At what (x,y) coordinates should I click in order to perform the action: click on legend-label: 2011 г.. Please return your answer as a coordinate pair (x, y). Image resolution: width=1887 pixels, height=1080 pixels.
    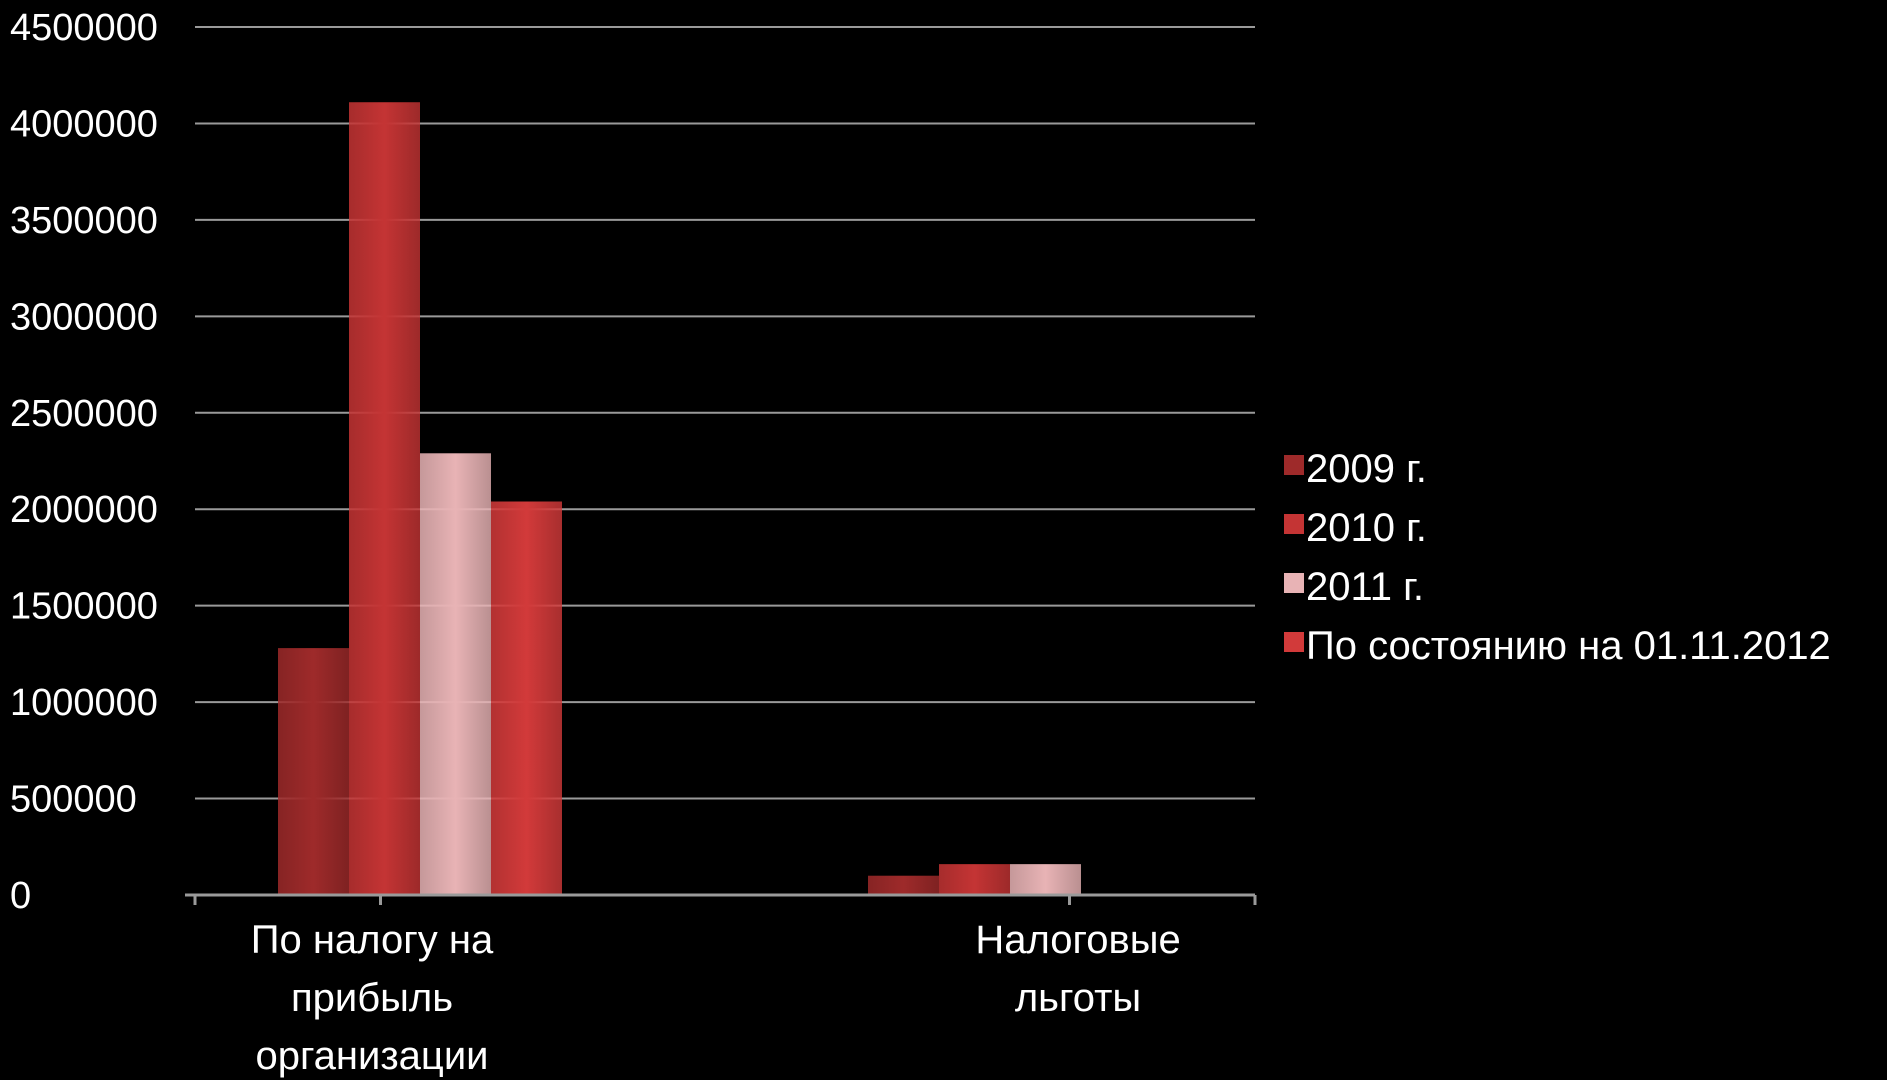
    Looking at the image, I should click on (1365, 587).